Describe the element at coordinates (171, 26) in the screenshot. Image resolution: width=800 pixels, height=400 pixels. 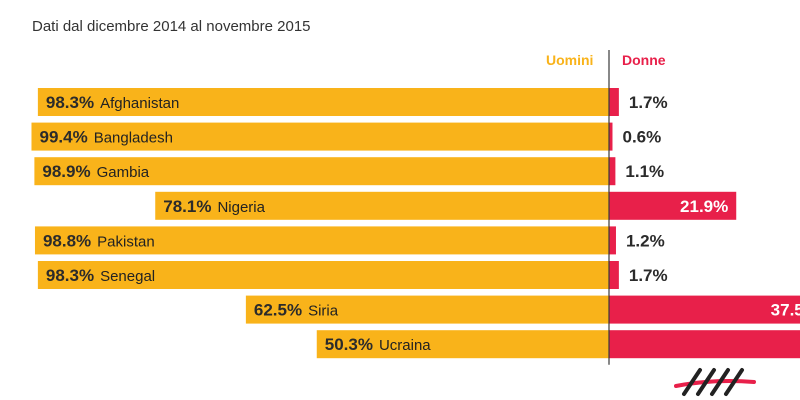
I see `chart-subtitle: Dati dal dicembre 2014 al novembre 2015` at that location.